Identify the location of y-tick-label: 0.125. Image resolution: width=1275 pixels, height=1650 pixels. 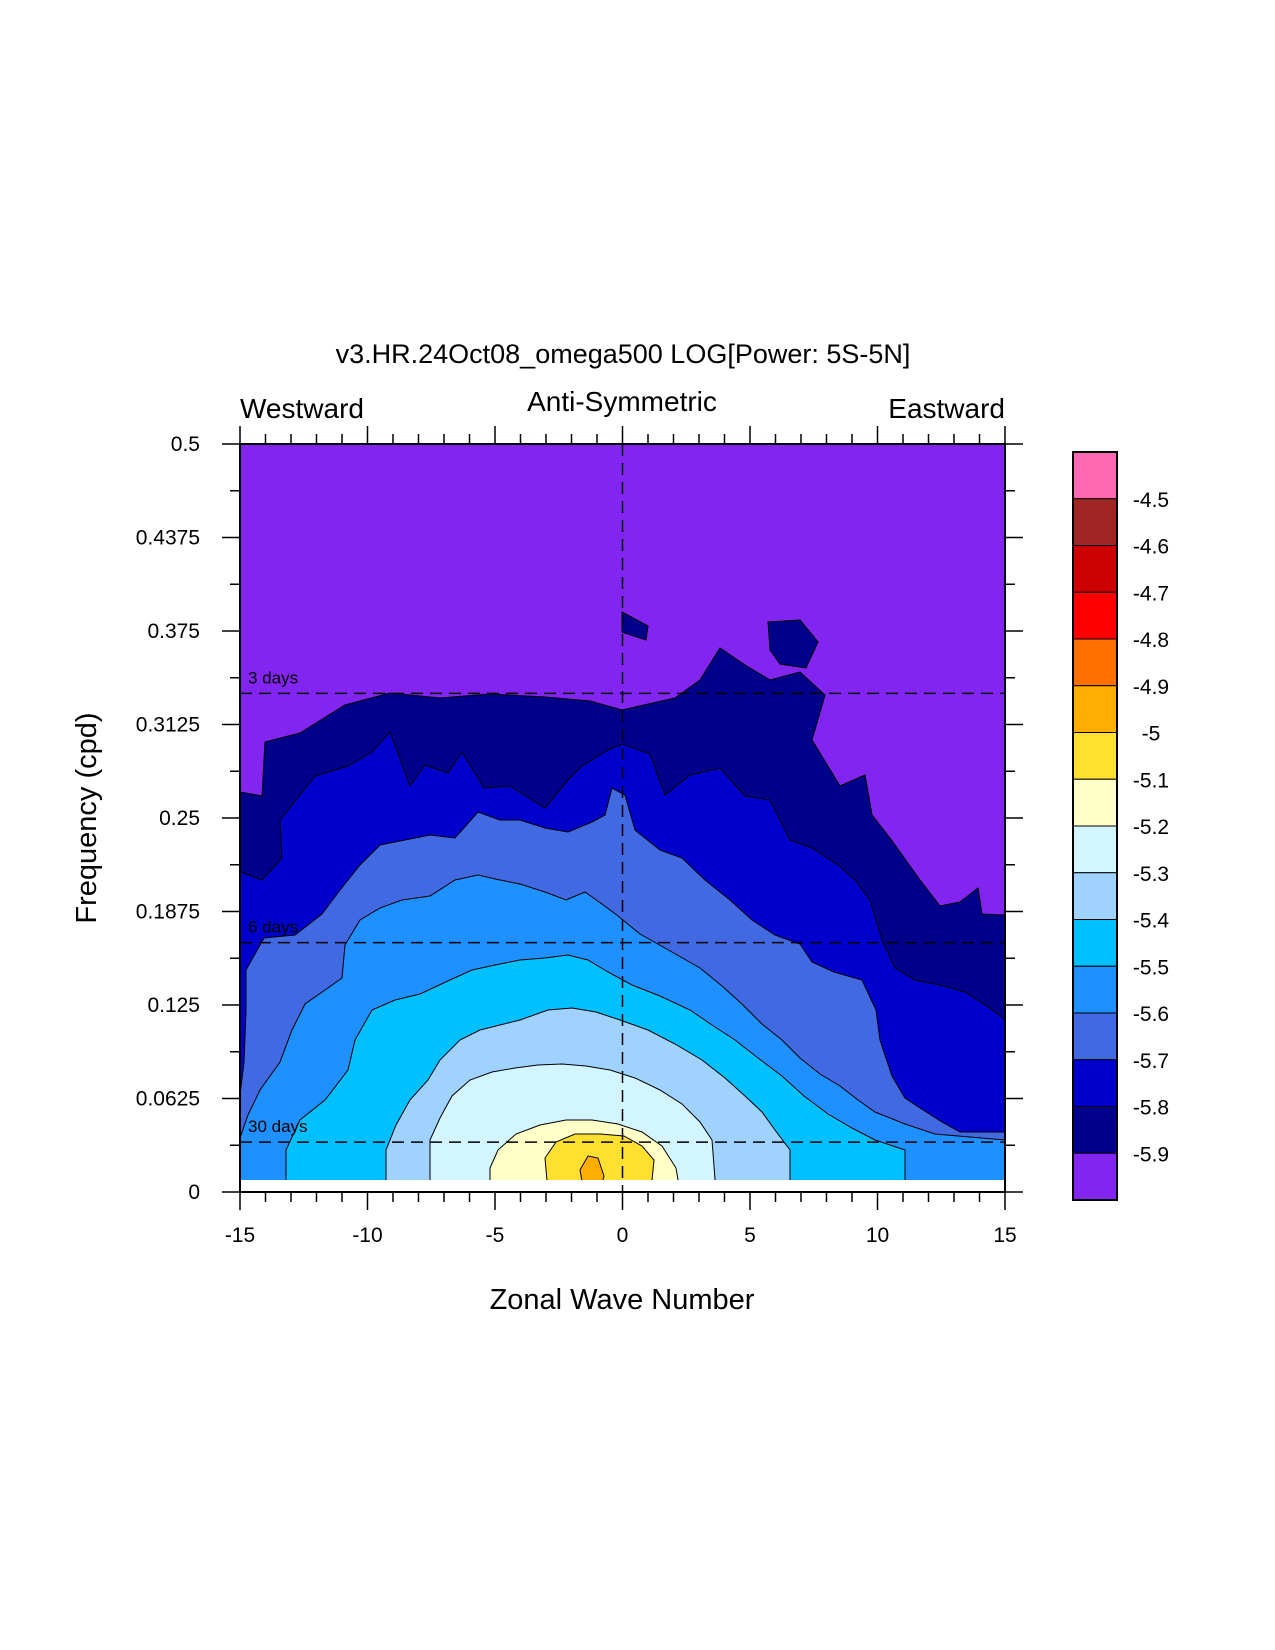
(173, 1005).